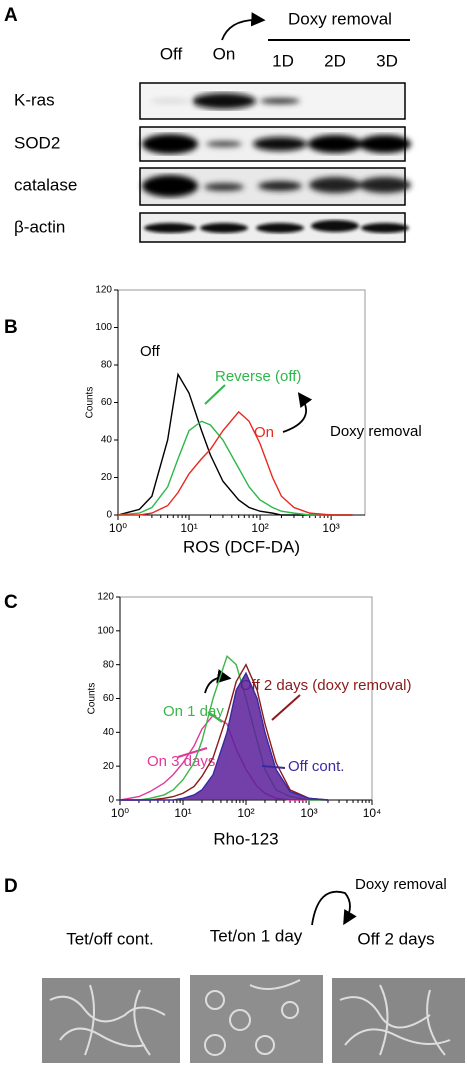 This screenshot has height=1065, width=467. Describe the element at coordinates (34, 99) in the screenshot. I see `row-label: K-ras` at that location.